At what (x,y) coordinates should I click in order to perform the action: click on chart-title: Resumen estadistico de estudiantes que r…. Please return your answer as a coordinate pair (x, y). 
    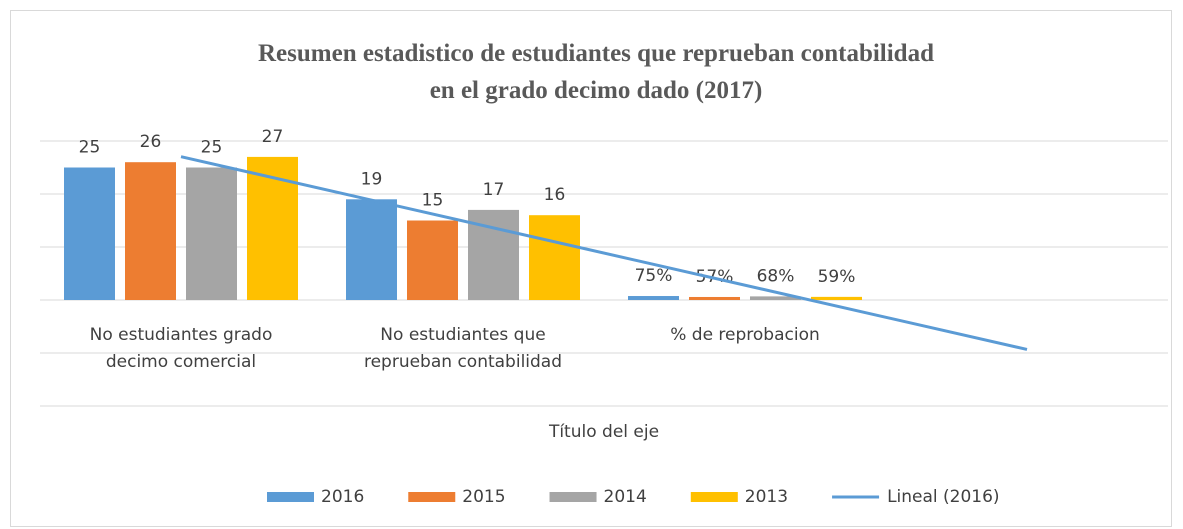
    Looking at the image, I should click on (596, 72).